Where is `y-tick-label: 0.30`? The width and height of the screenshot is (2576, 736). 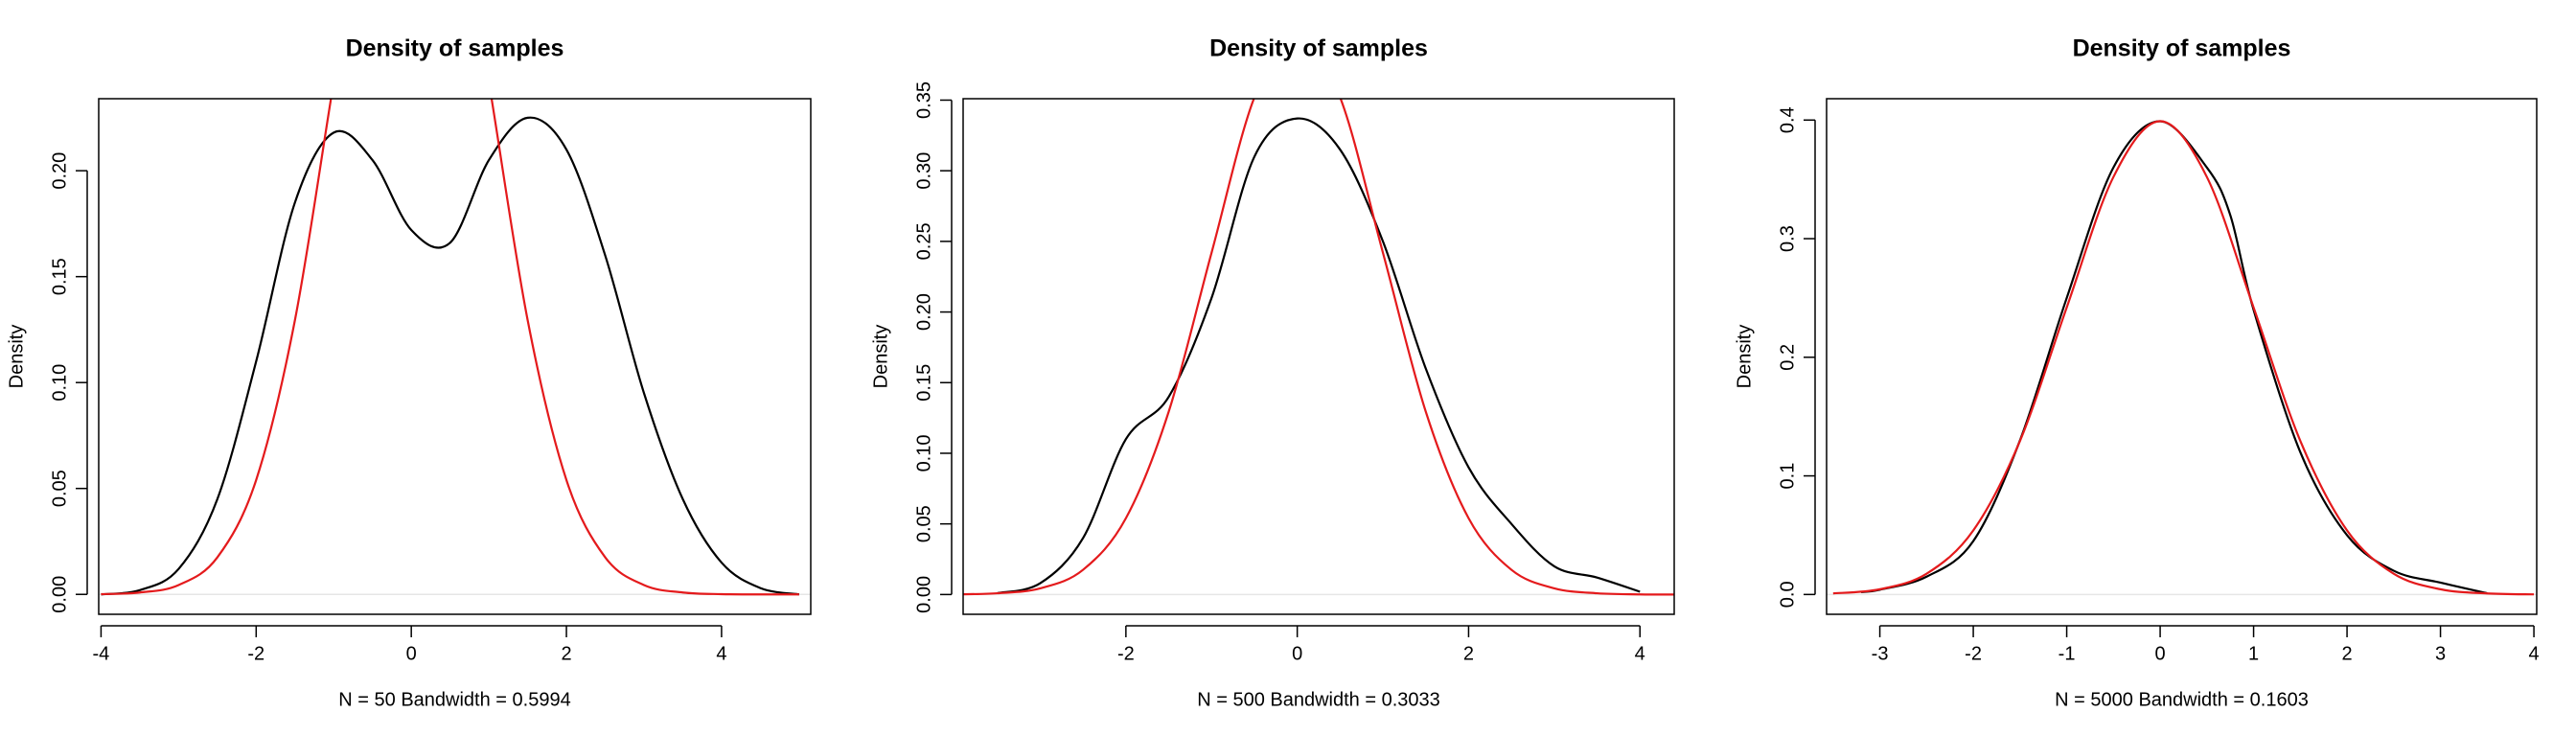
y-tick-label: 0.30 is located at coordinates (923, 171).